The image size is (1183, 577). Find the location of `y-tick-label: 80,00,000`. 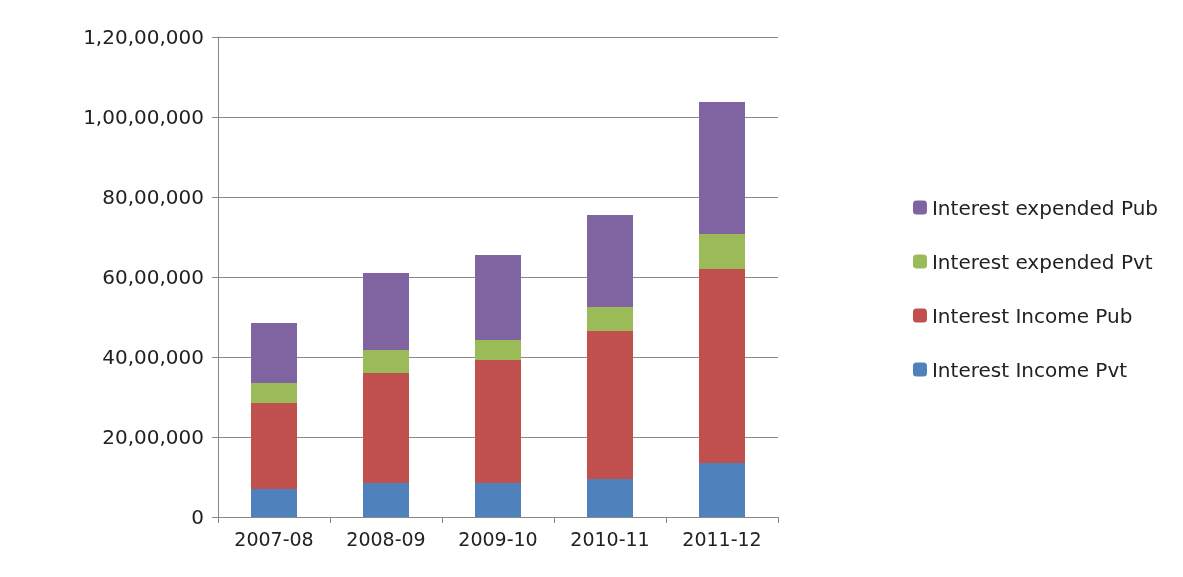

y-tick-label: 80,00,000 is located at coordinates (153, 197).